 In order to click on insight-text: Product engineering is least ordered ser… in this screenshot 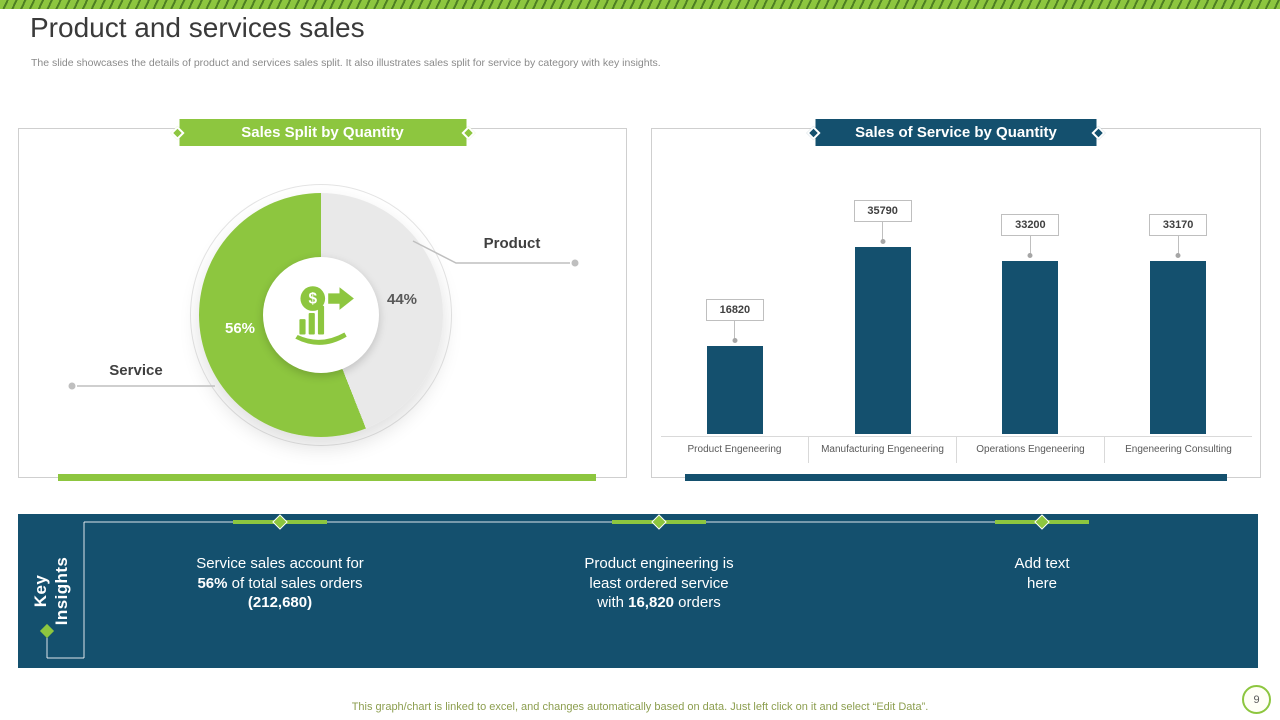, I will do `click(659, 583)`.